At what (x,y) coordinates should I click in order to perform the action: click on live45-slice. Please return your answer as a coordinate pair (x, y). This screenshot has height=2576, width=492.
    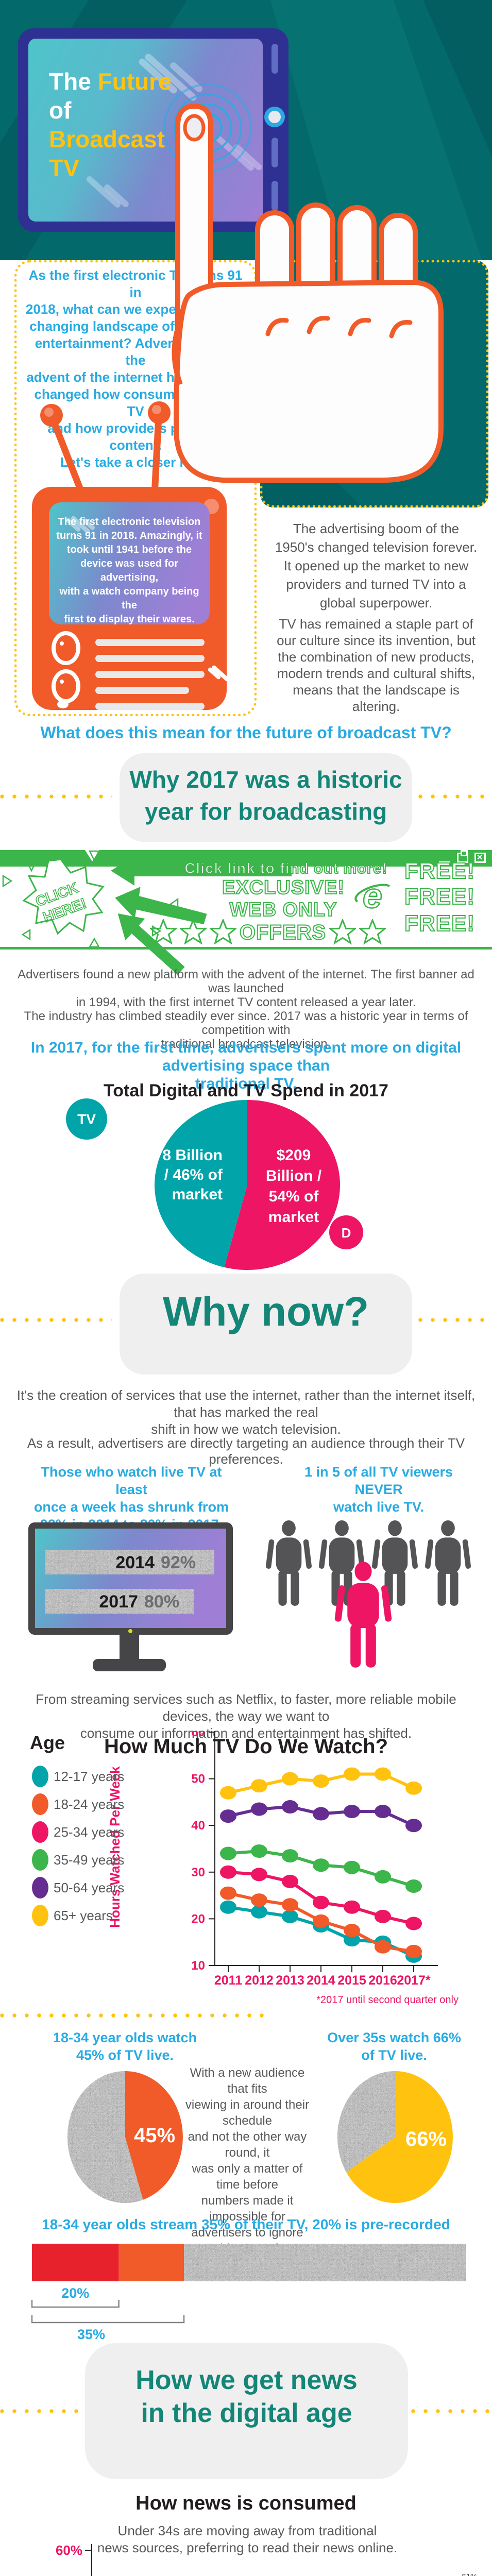
    Looking at the image, I should click on (154, 2135).